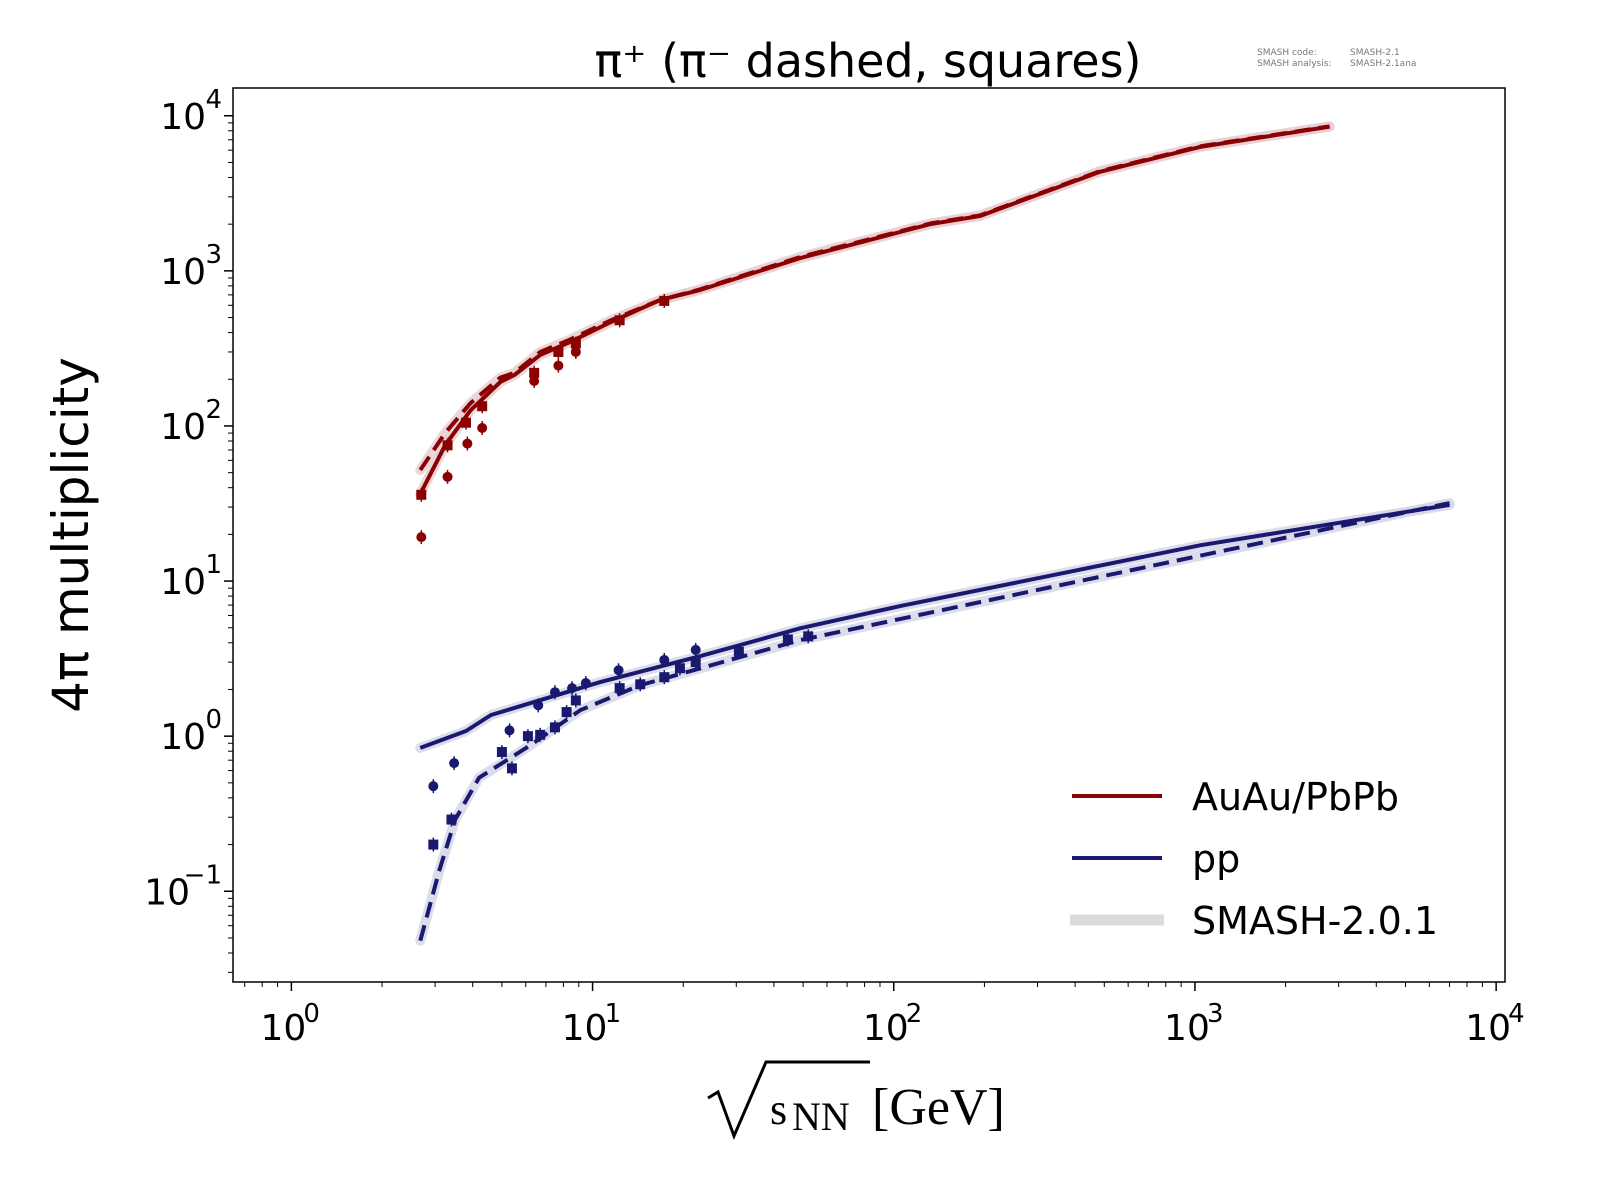  Describe the element at coordinates (788, 1100) in the screenshot. I see `sqrt-symbol-icon` at that location.